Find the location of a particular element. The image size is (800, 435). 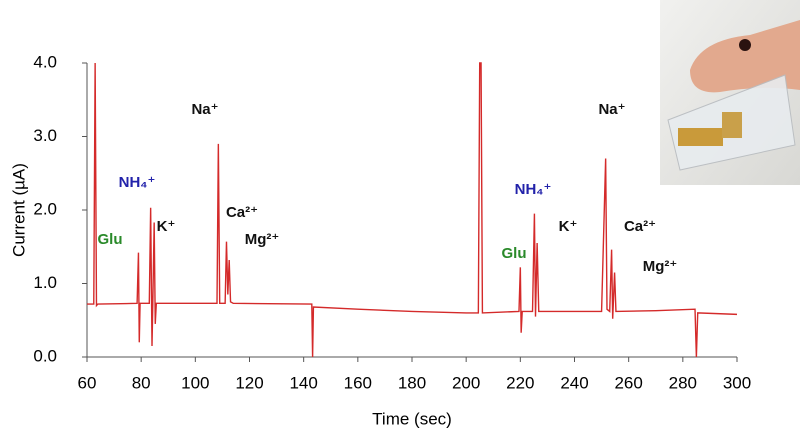

y-tick-label: 0.0 is located at coordinates (45, 355).